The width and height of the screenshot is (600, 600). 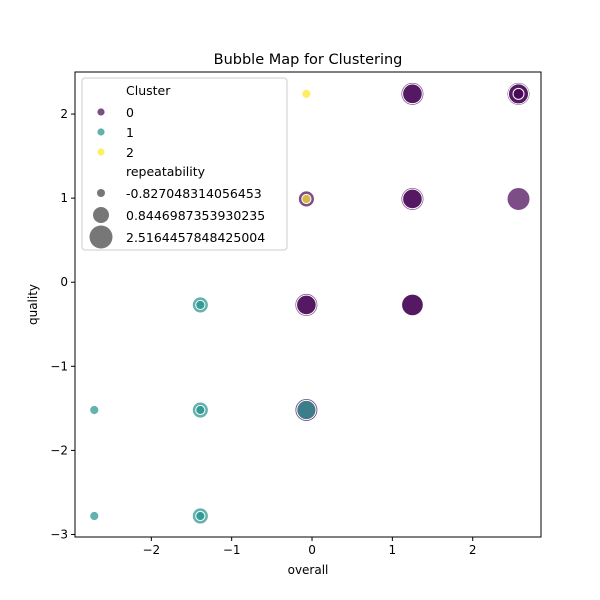 I want to click on legend-label-cluster-2: 2, so click(x=130, y=152).